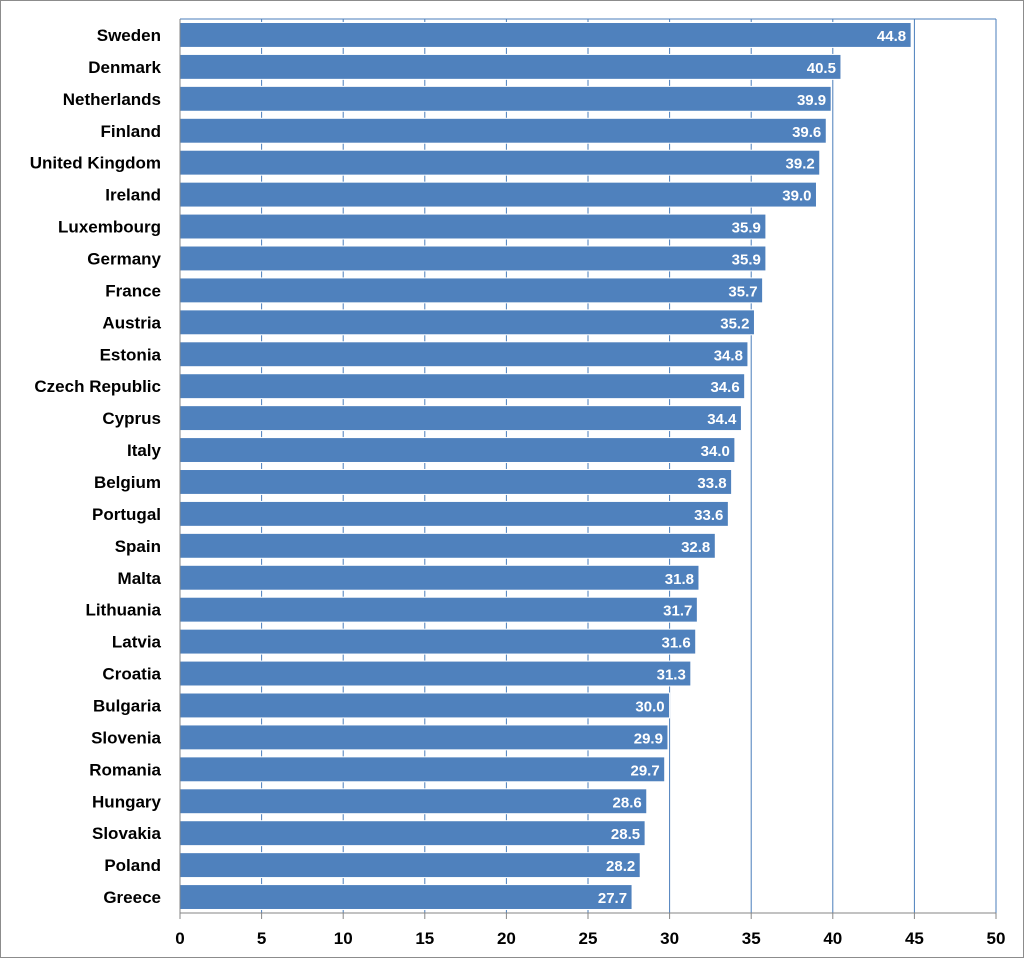 Image resolution: width=1024 pixels, height=958 pixels. What do you see at coordinates (505, 98) in the screenshot?
I see `bar-netherlands` at bounding box center [505, 98].